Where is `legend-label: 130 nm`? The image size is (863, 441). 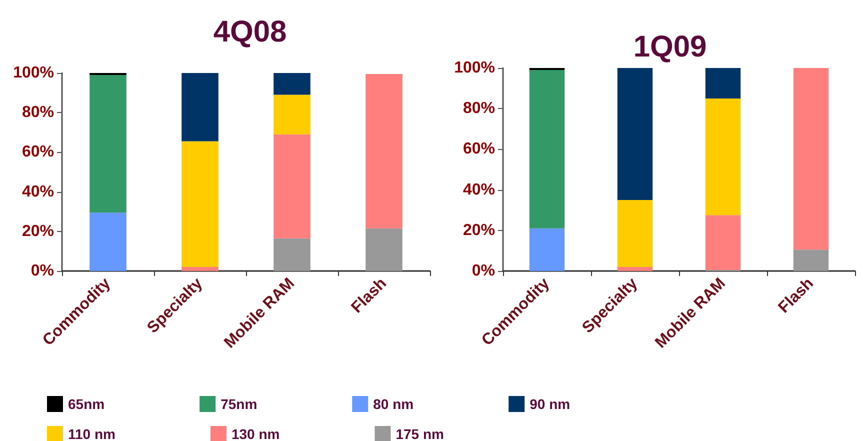 legend-label: 130 nm is located at coordinates (255, 433).